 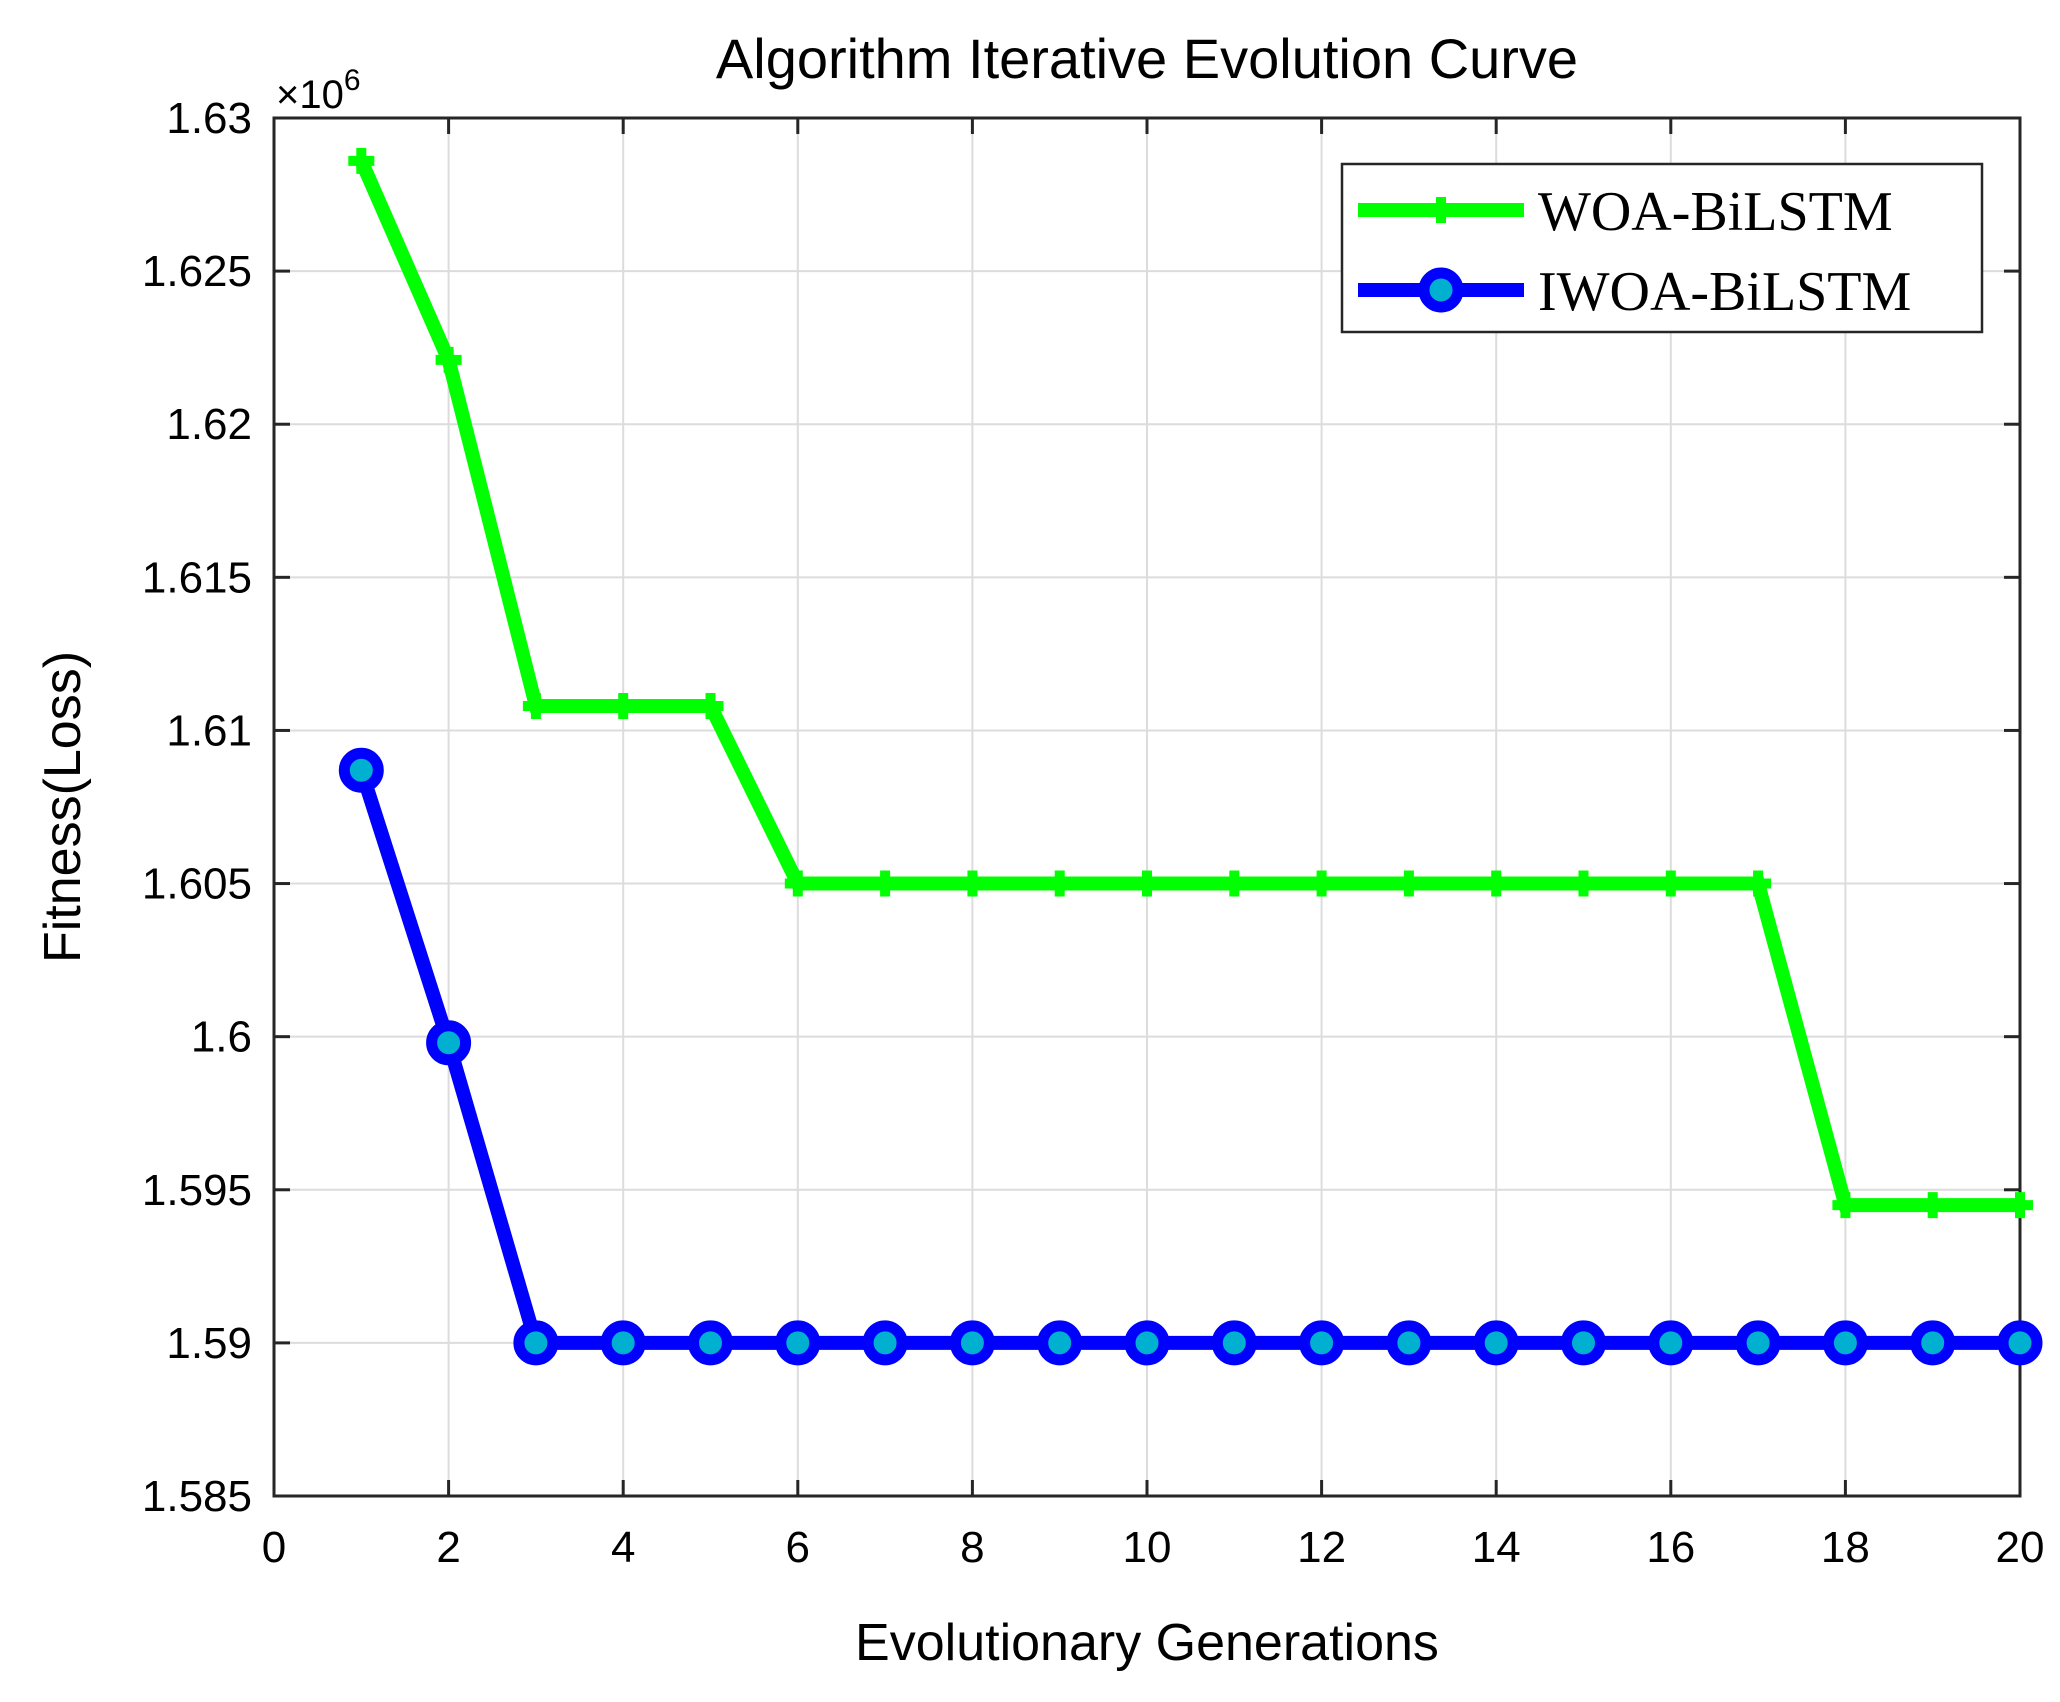 I want to click on y-tick-label: 1.605, so click(x=197, y=884).